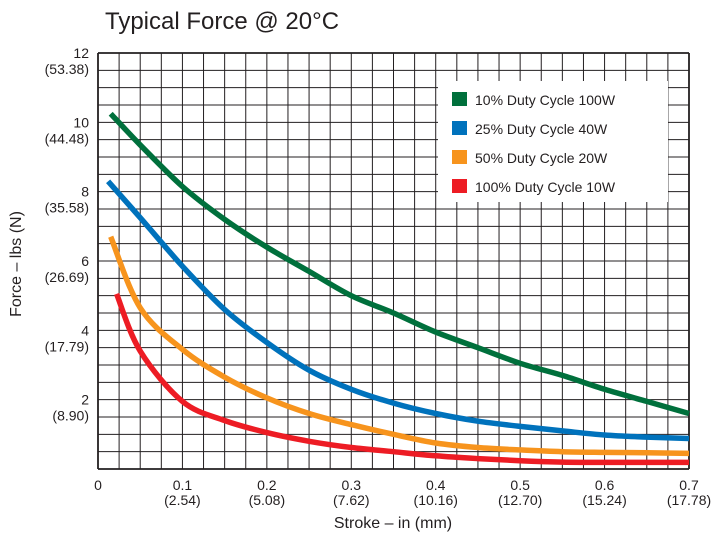 The image size is (717, 537). What do you see at coordinates (436, 485) in the screenshot?
I see `x-tick-label: 0.4` at bounding box center [436, 485].